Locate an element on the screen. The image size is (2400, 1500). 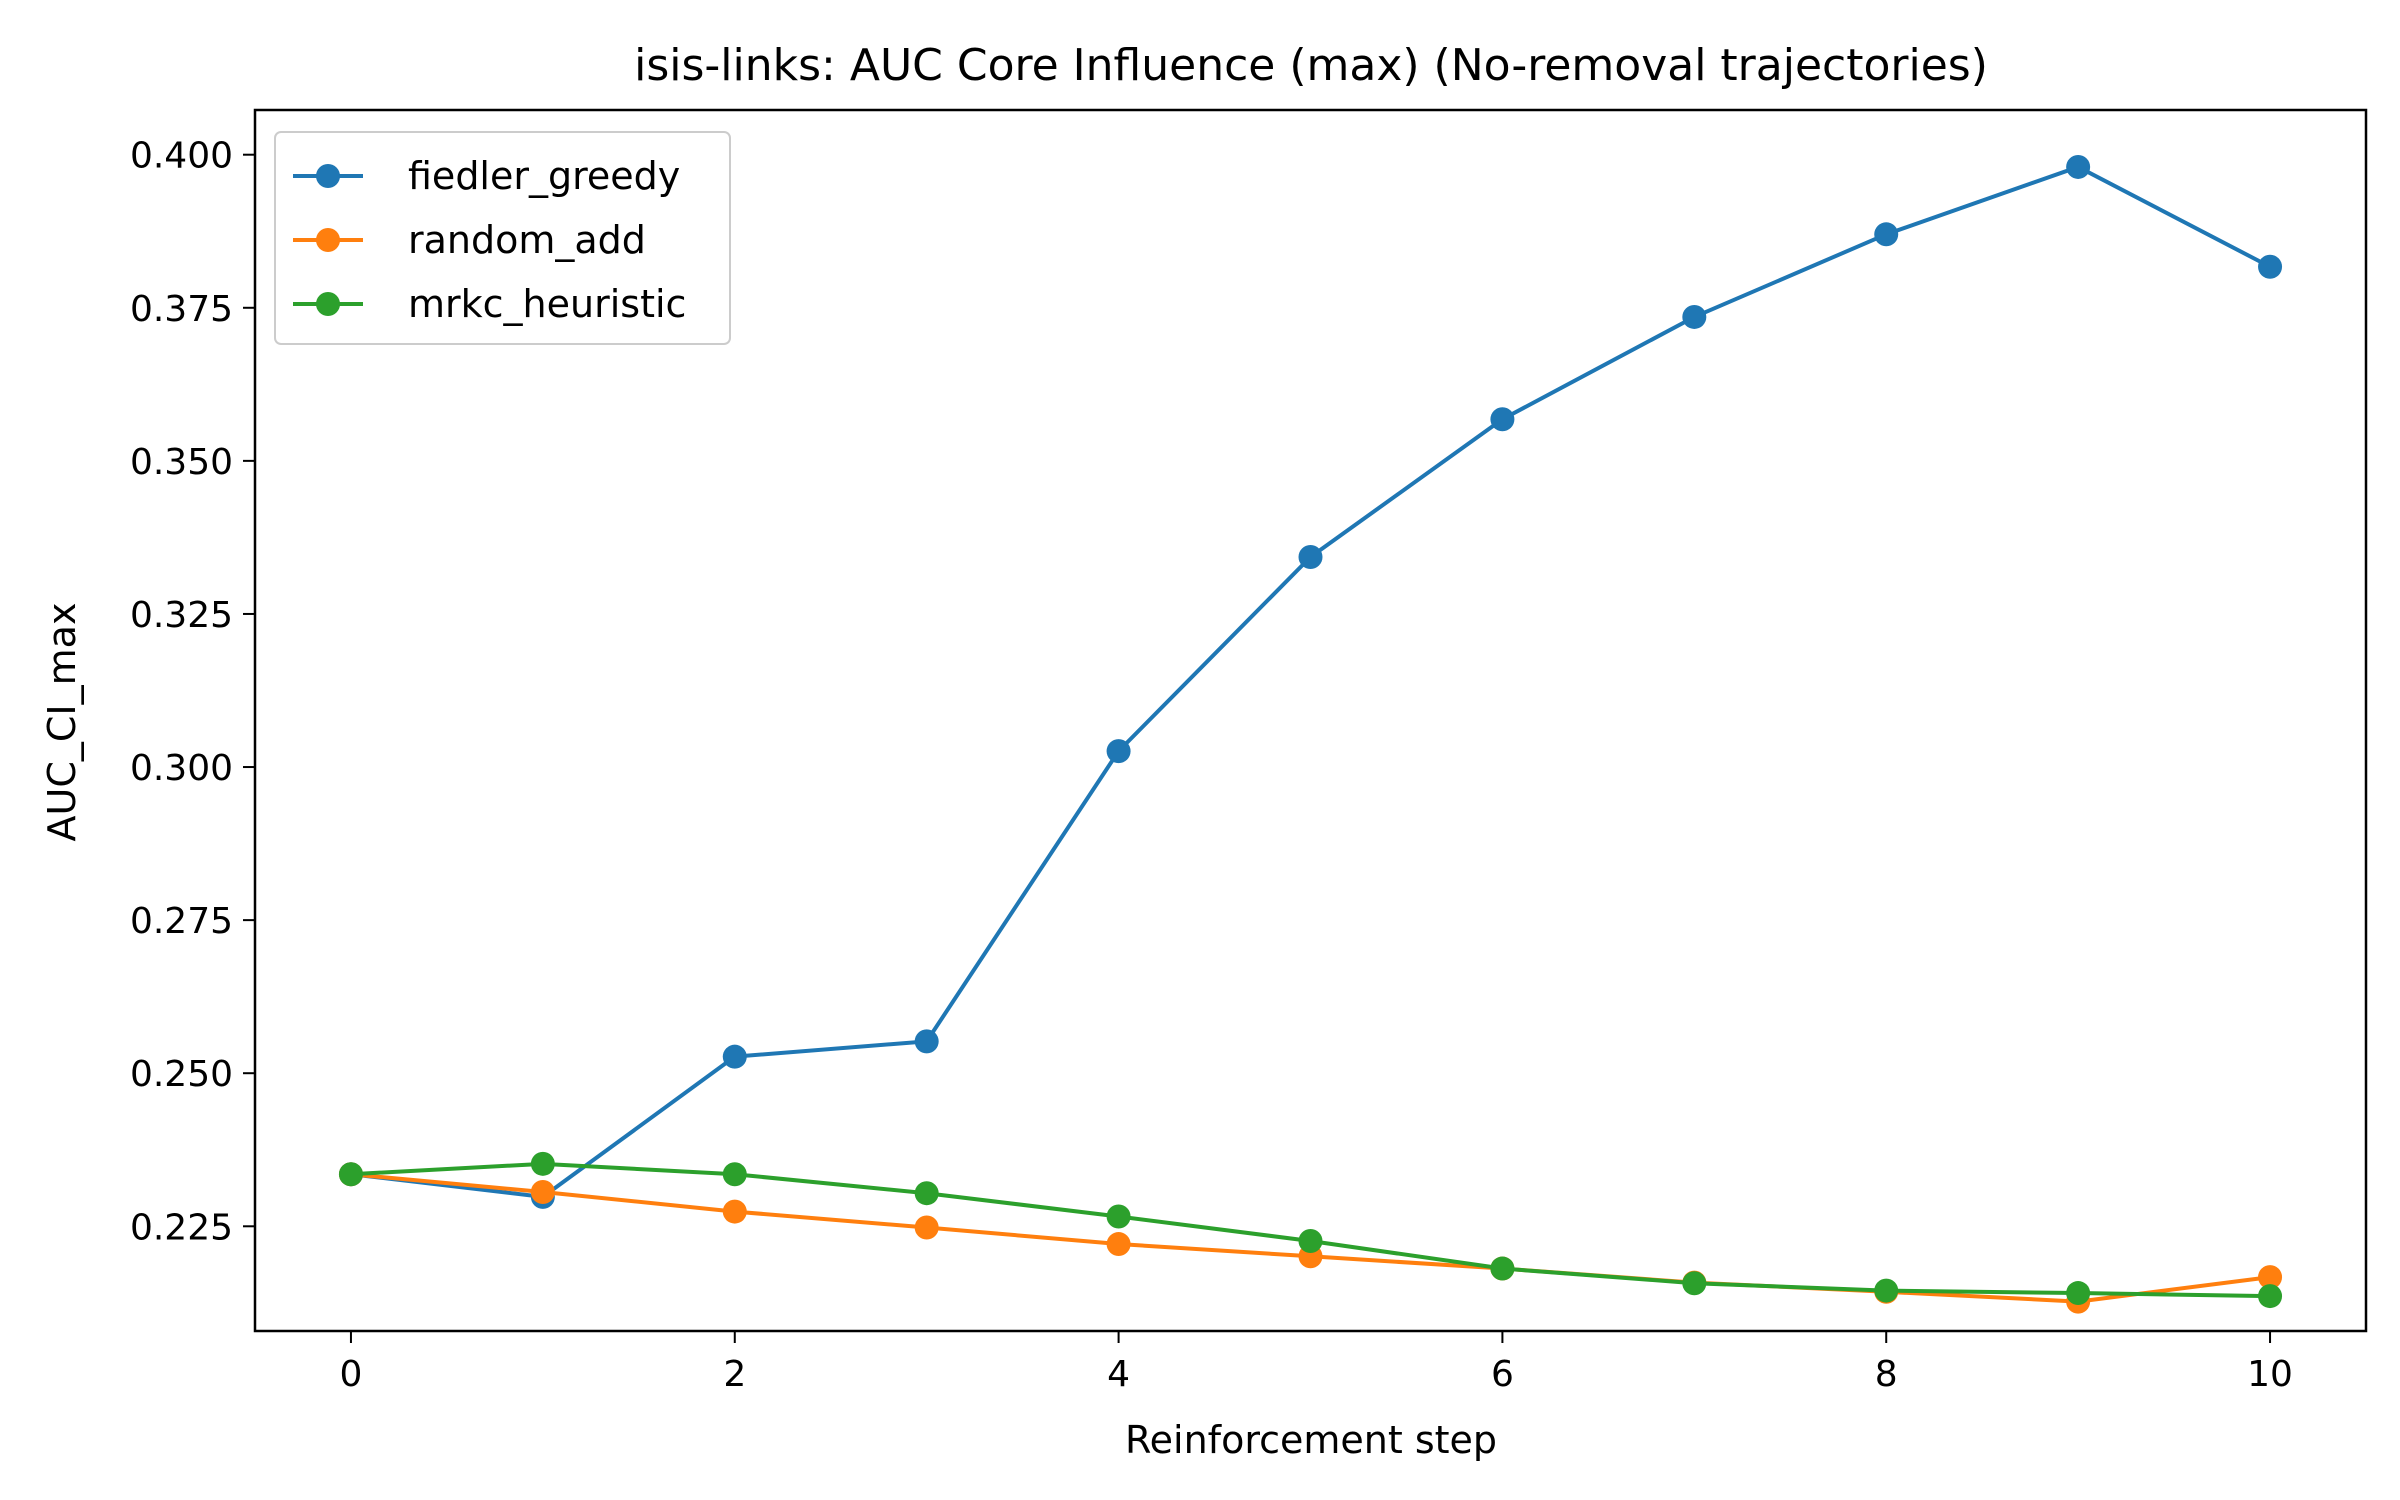
y-tick-label: 0.275 is located at coordinates (181, 921).